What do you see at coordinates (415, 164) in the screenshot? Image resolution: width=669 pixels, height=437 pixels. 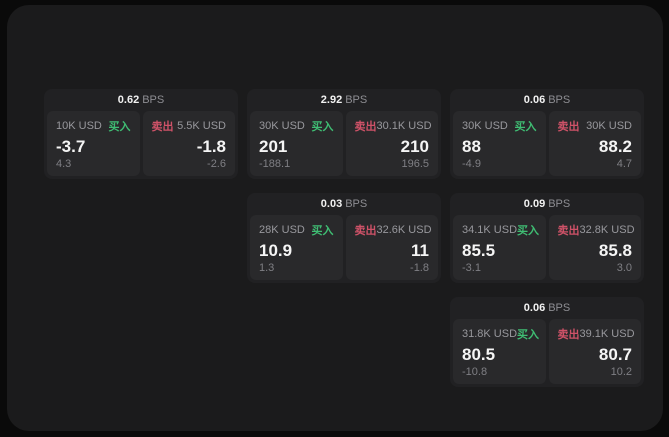 I see `sell-delta: 196.5` at bounding box center [415, 164].